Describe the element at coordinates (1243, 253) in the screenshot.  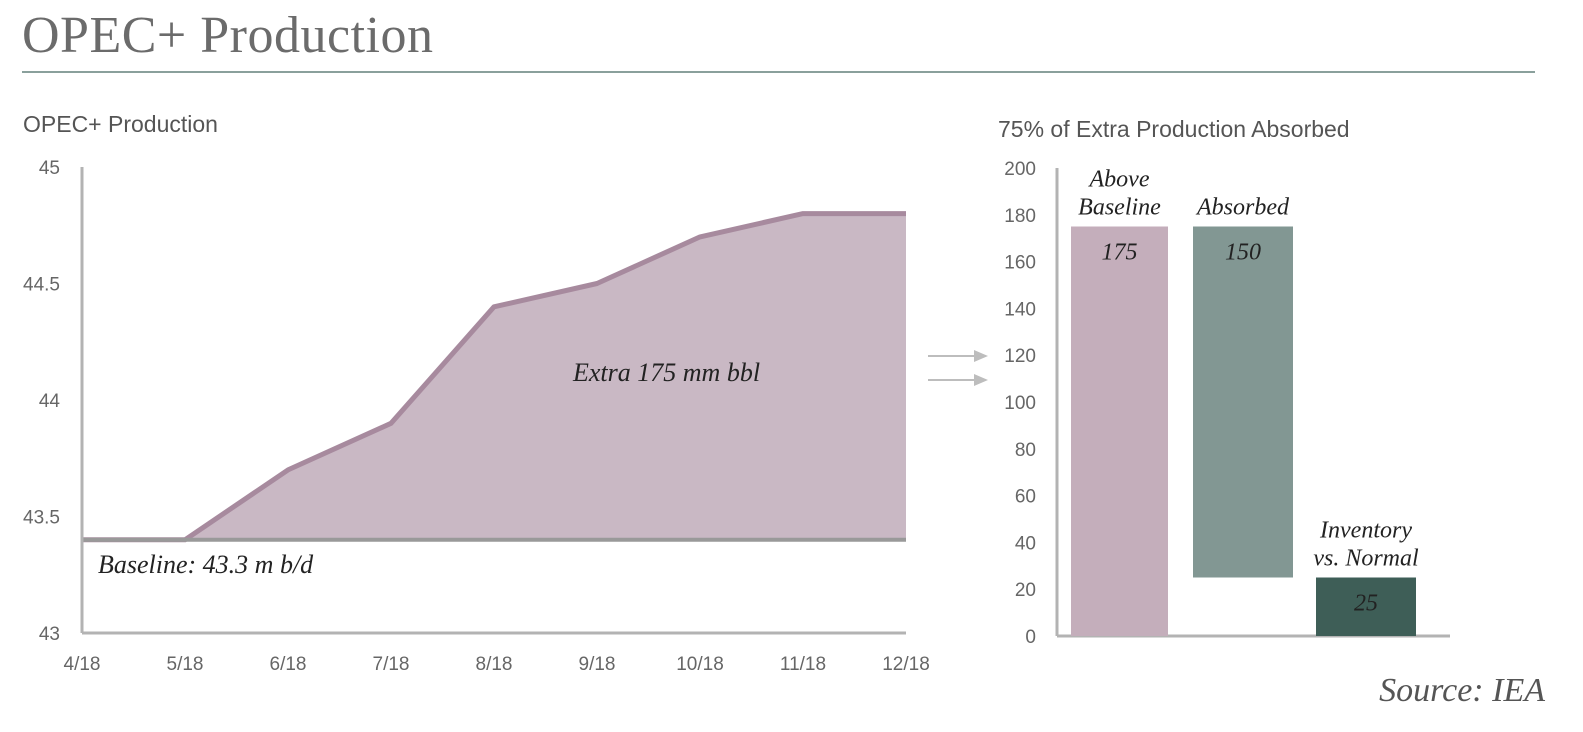
I see `bar-value-label: 150` at that location.